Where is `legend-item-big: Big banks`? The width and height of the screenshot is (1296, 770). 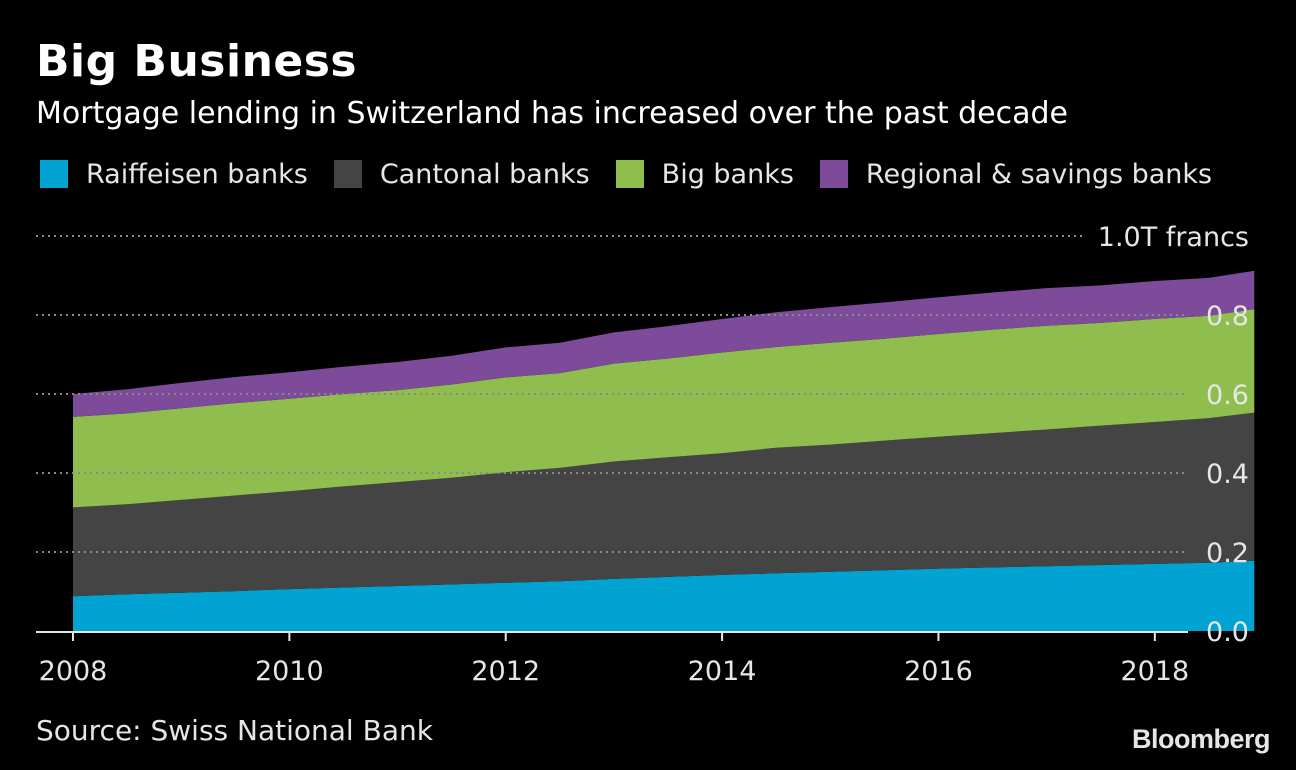
legend-item-big: Big banks is located at coordinates (704, 174).